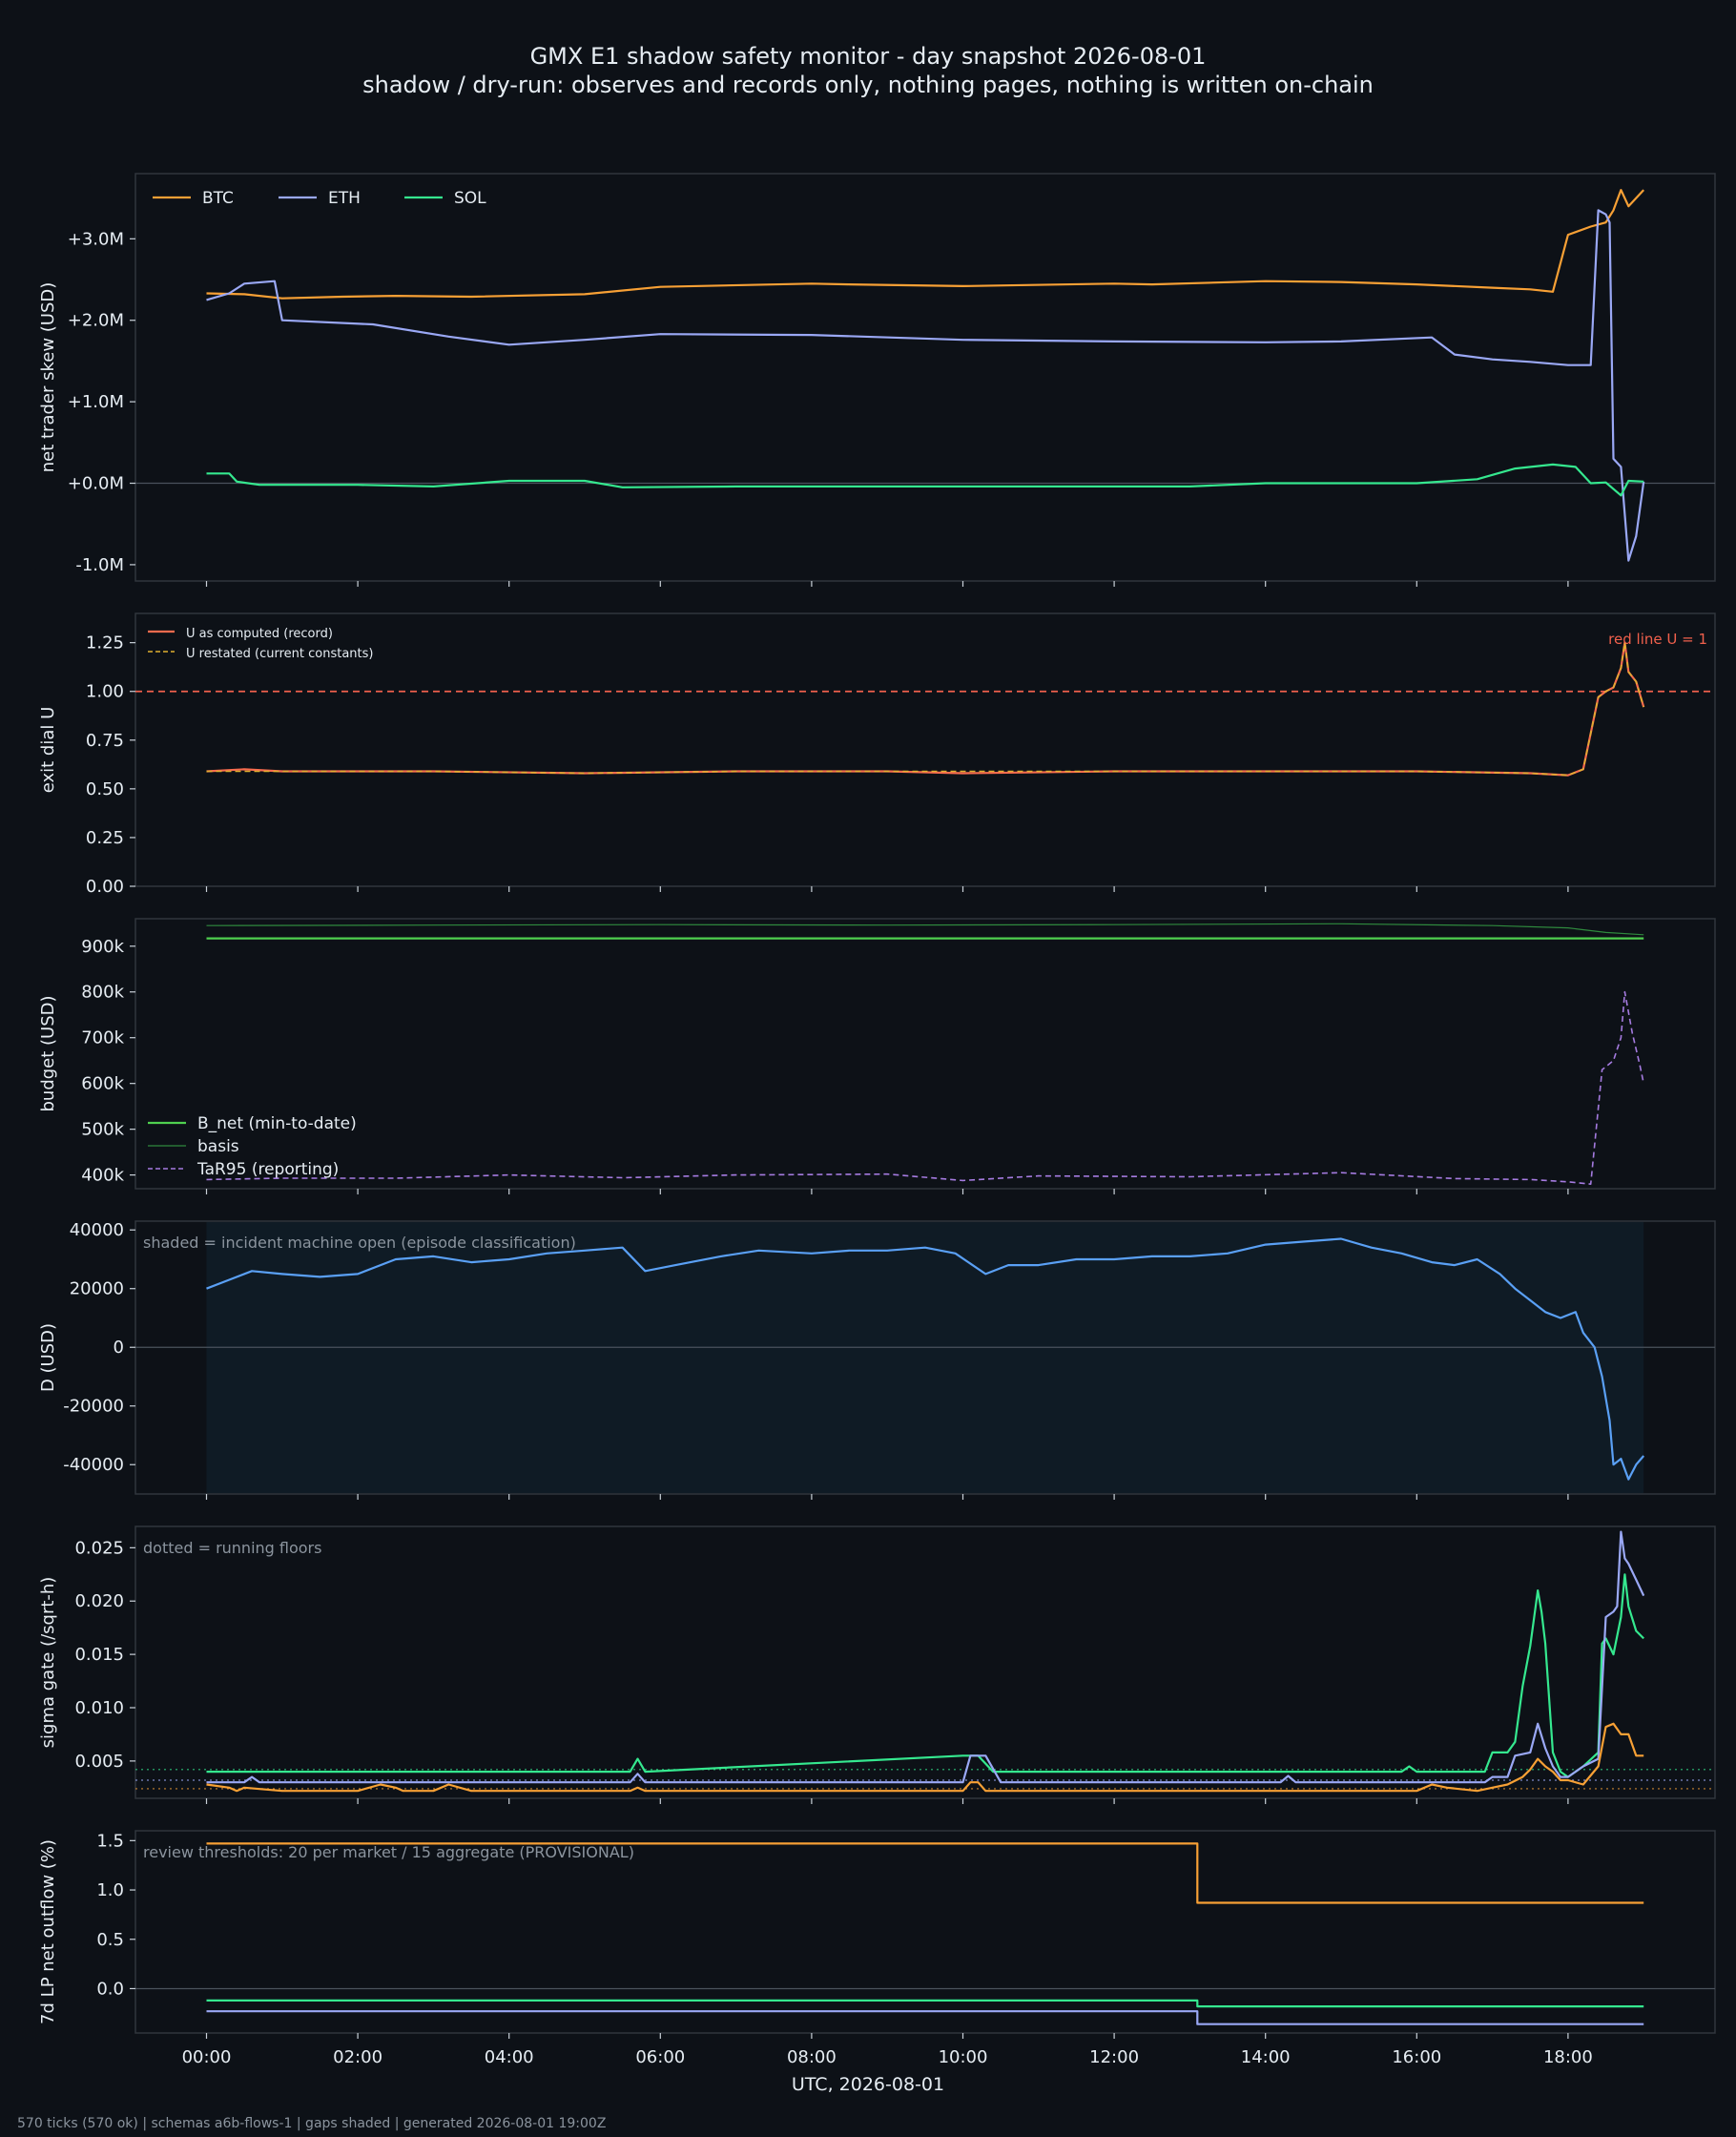  Describe the element at coordinates (102, 1038) in the screenshot. I see `y-tick-label: 700k` at that location.